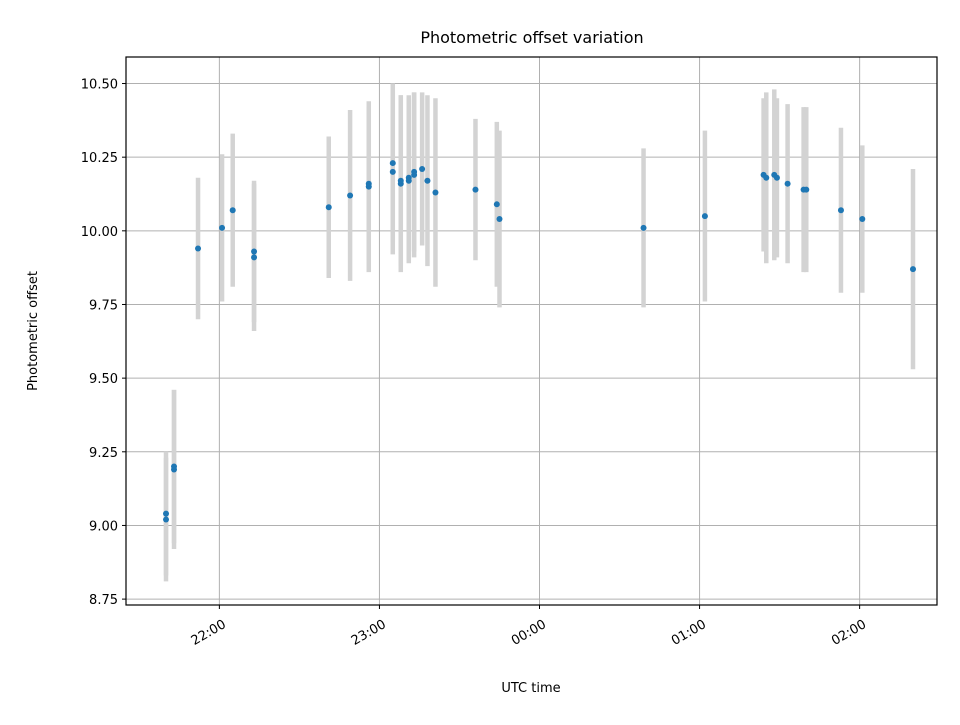 The width and height of the screenshot is (960, 725). Describe the element at coordinates (99, 158) in the screenshot. I see `y-tick-label: 10.25` at that location.